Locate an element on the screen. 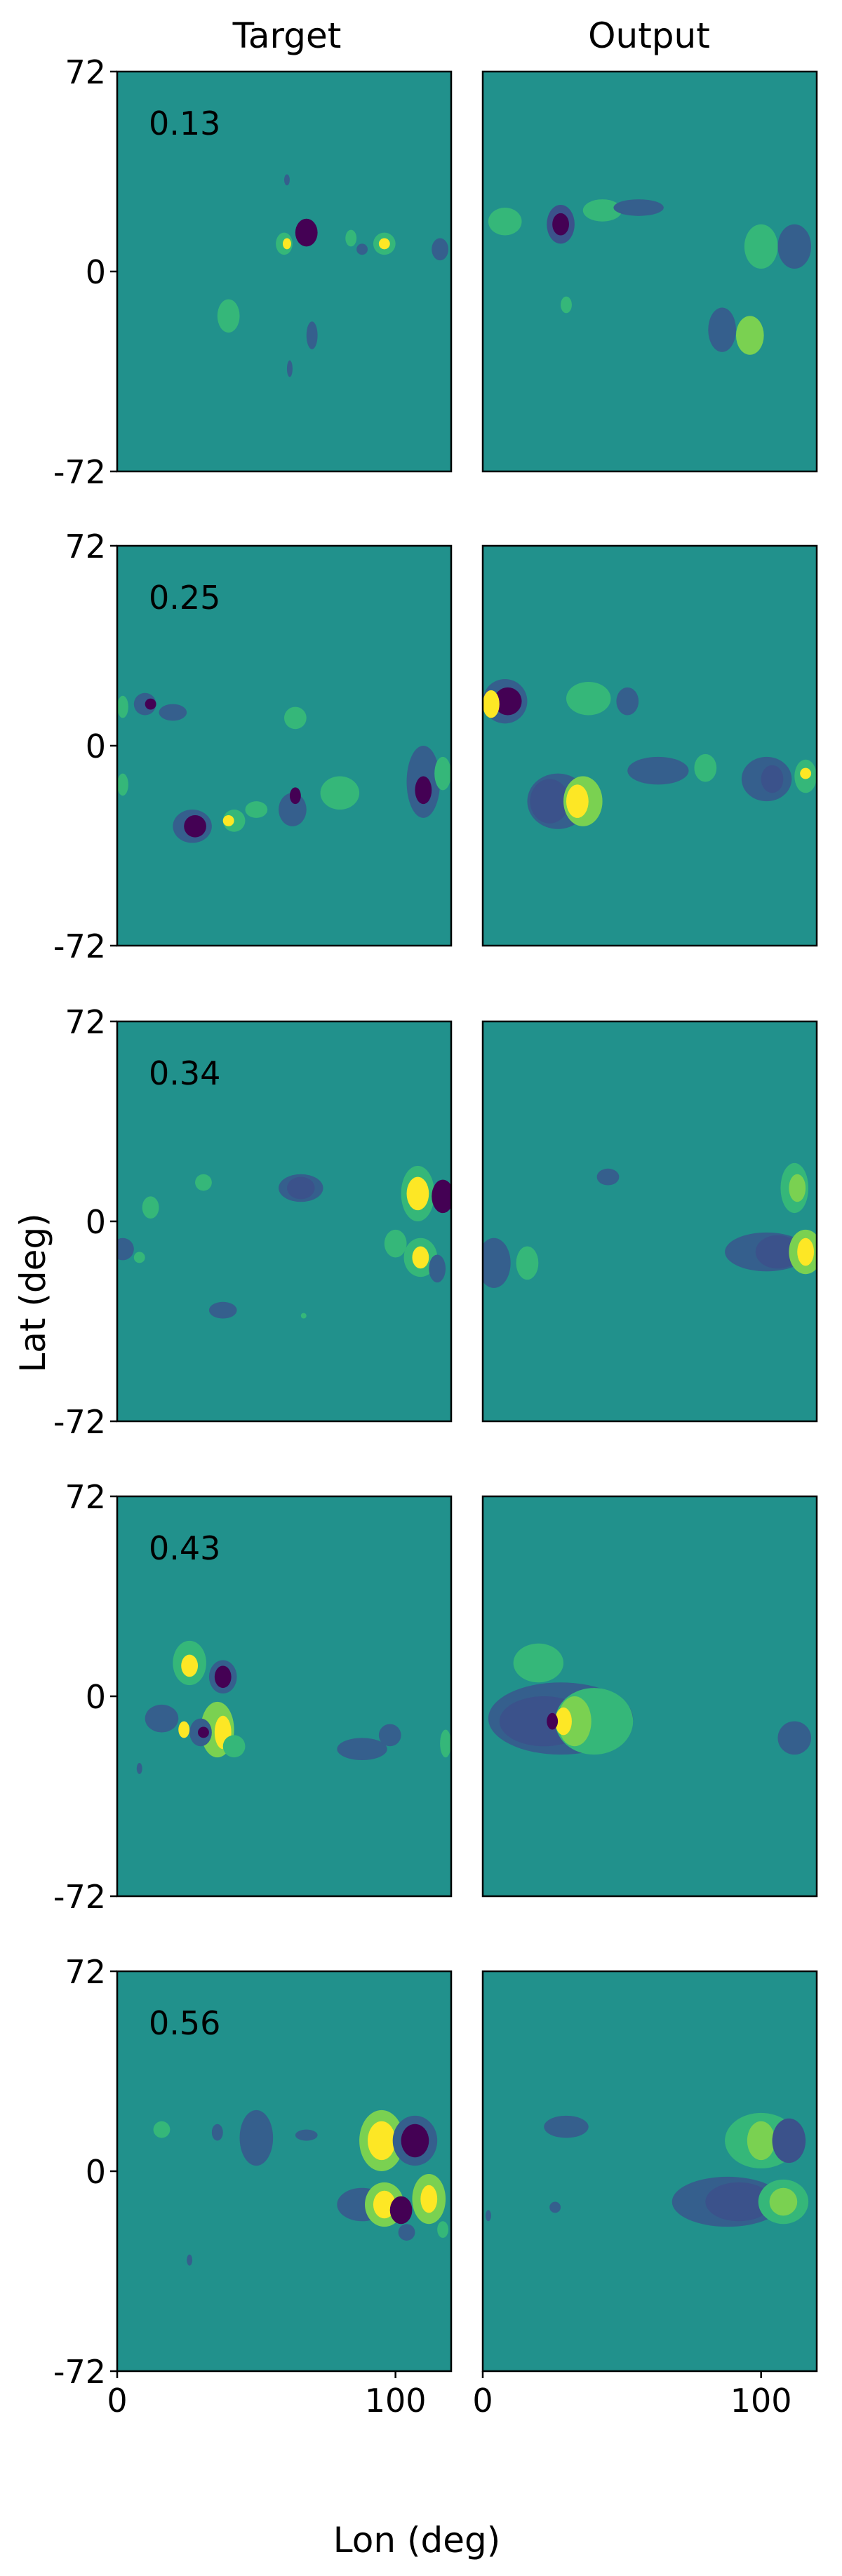 The image size is (842, 2576). panel-value-label: 0.56 is located at coordinates (185, 2023).